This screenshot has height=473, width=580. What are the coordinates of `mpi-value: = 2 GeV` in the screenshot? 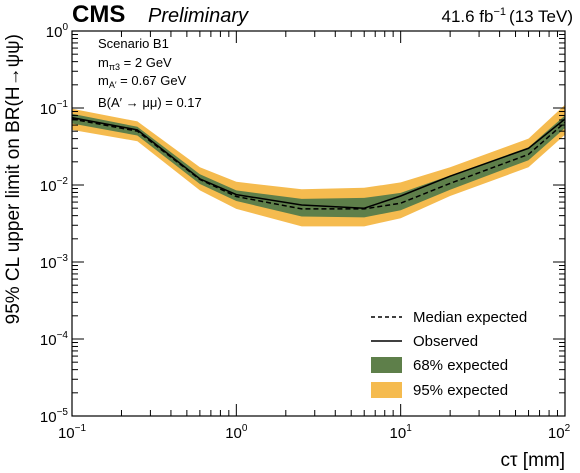 It's located at (146, 62).